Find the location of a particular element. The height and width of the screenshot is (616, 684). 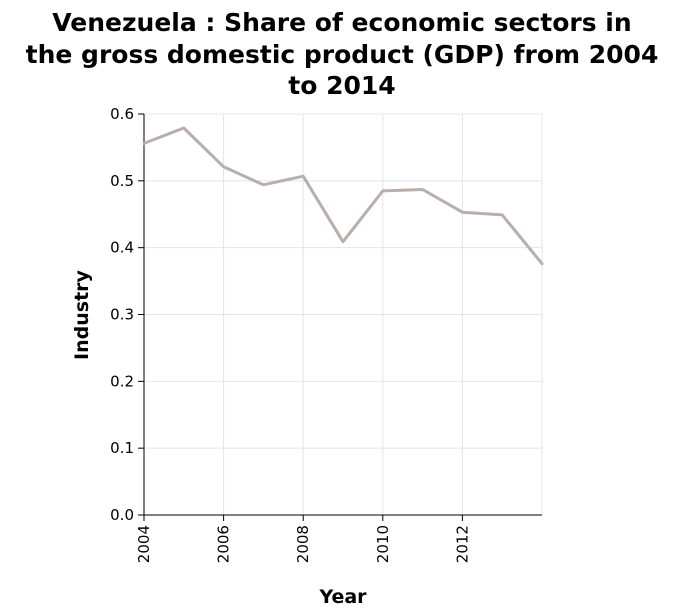

series-line is located at coordinates (343, 196).